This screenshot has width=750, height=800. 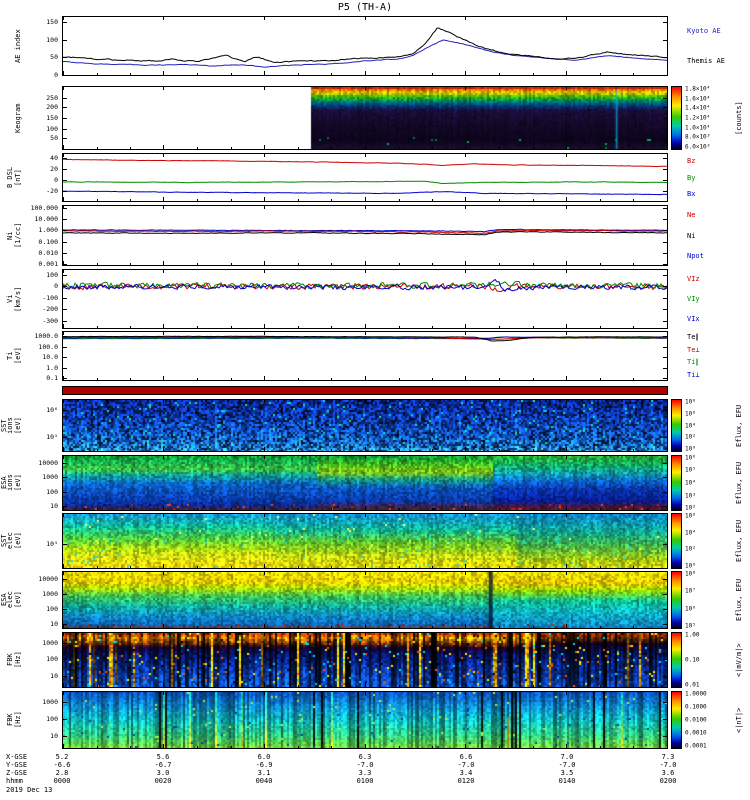 What do you see at coordinates (676, 118) in the screenshot?
I see `colorbar-keogram` at bounding box center [676, 118].